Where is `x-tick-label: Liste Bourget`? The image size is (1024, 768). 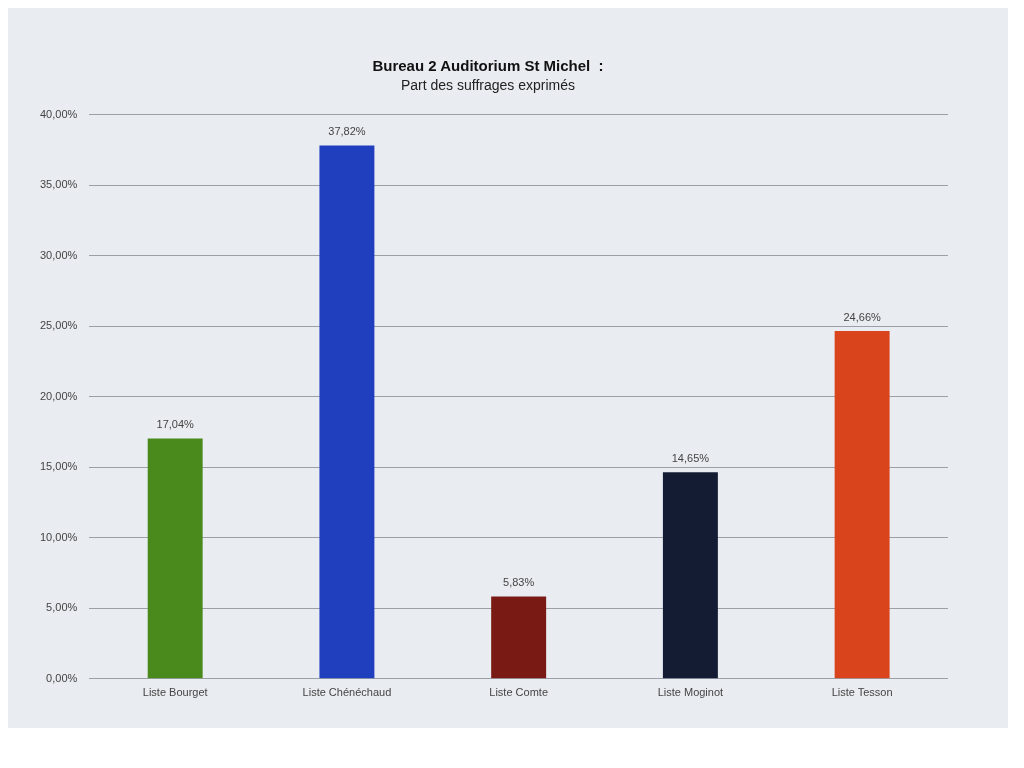
x-tick-label: Liste Bourget is located at coordinates (175, 692).